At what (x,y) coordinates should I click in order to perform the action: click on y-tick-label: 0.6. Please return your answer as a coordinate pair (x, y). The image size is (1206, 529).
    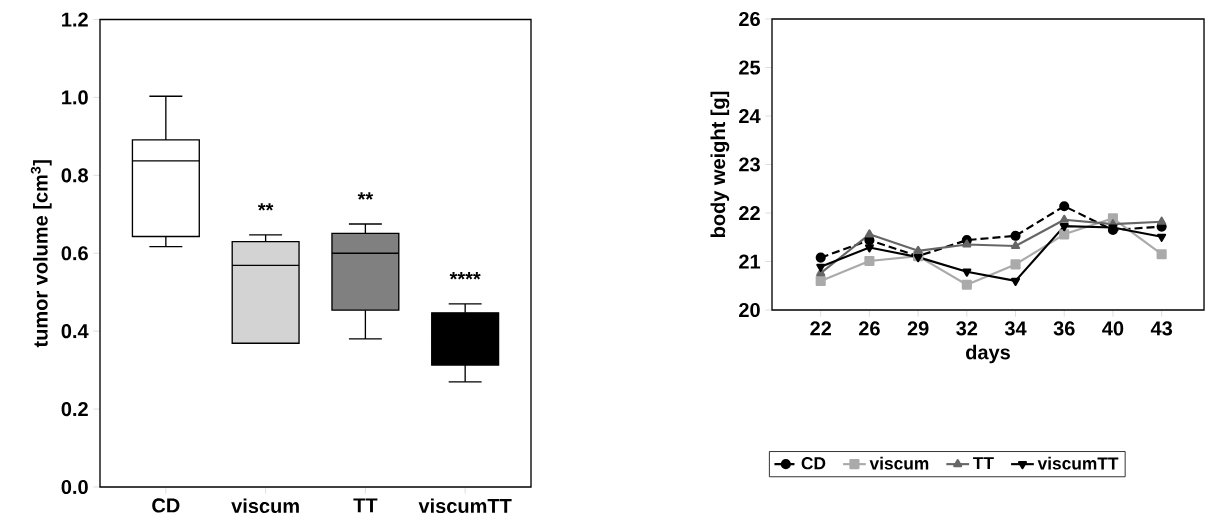
    Looking at the image, I should click on (74, 253).